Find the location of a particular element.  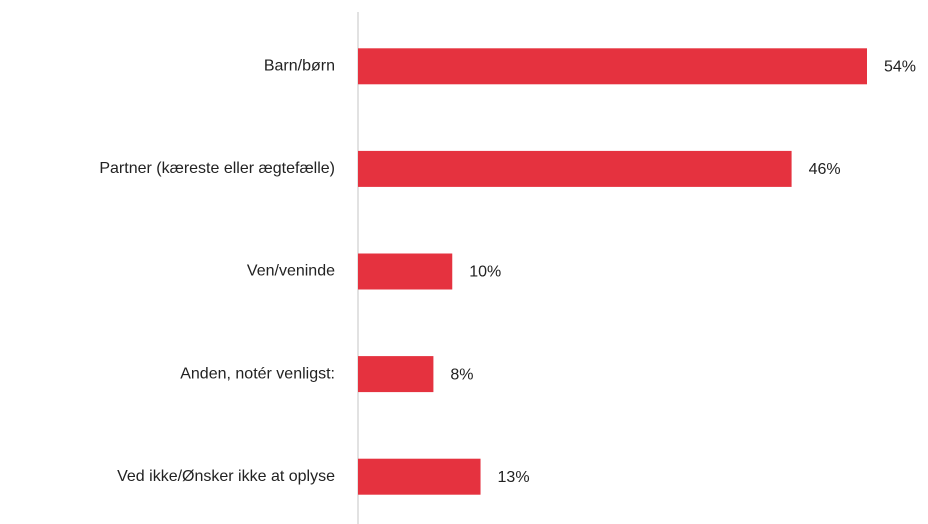

value-label: 54% is located at coordinates (900, 67).